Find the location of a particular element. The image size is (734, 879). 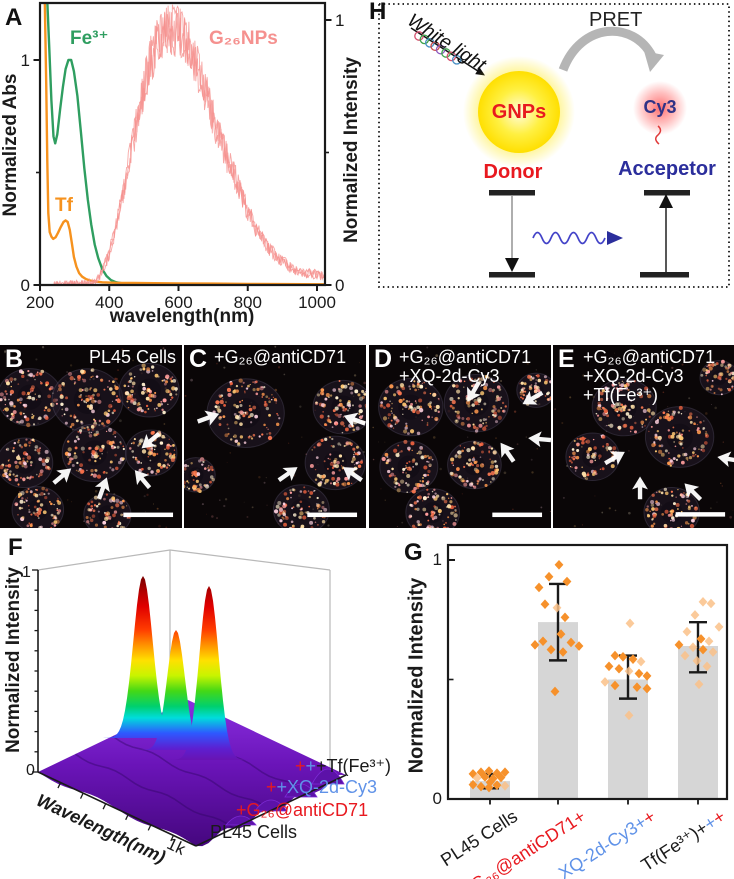

svg-text: 1 is located at coordinates (339, 20).